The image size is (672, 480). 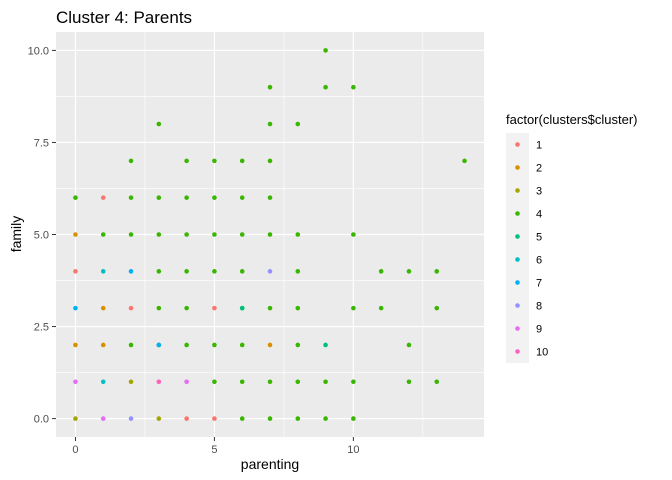 What do you see at coordinates (124, 17) in the screenshot?
I see `chart-title: Cluster 4: Parents` at bounding box center [124, 17].